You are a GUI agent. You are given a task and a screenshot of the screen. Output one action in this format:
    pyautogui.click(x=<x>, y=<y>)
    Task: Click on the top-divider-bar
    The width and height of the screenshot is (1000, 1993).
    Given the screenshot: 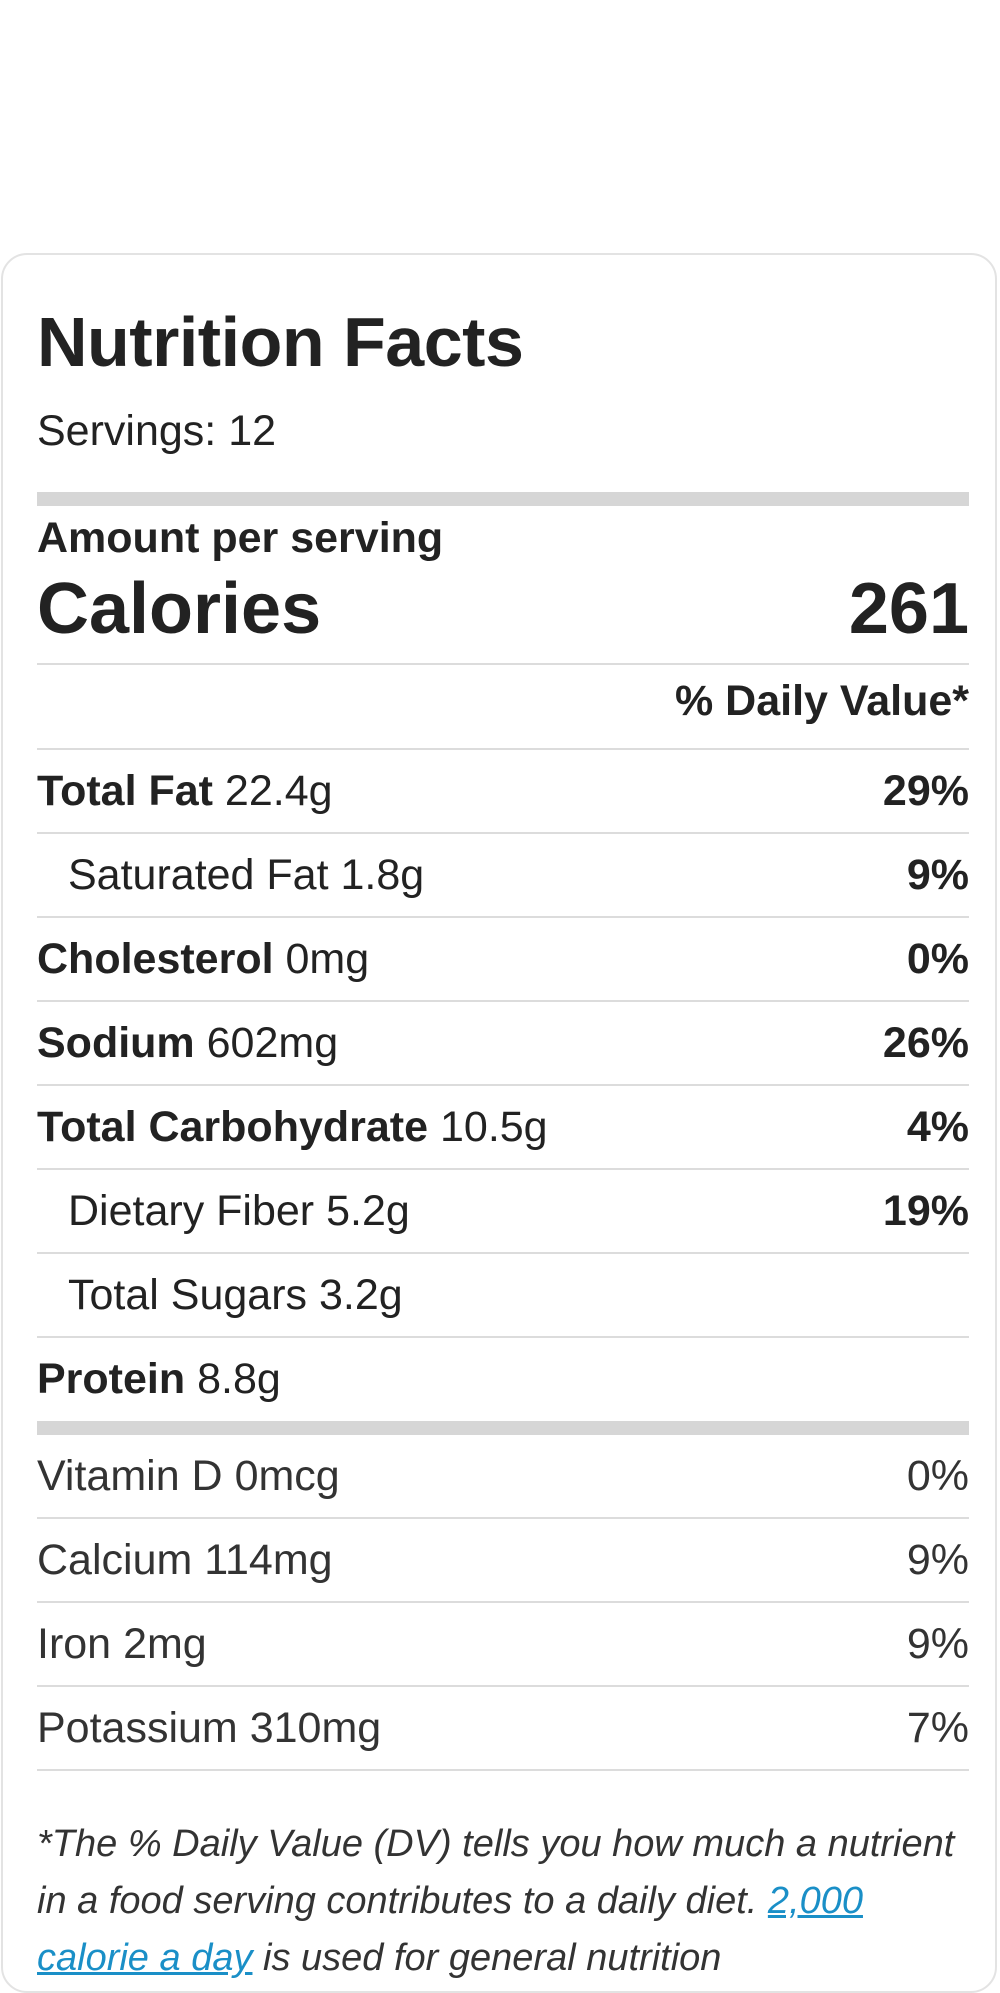 What is the action you would take?
    pyautogui.click(x=503, y=499)
    